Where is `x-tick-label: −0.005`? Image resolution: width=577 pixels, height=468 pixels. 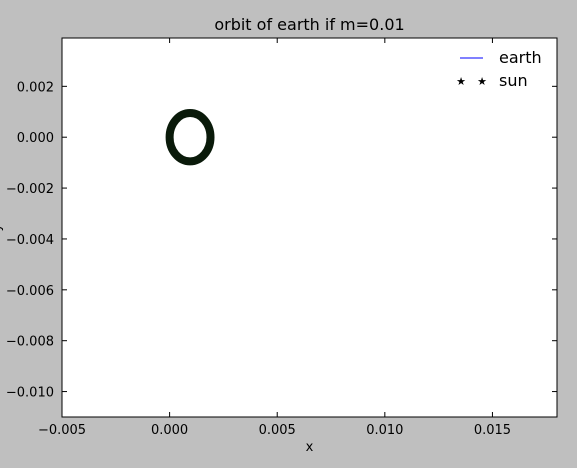 x-tick-label: −0.005 is located at coordinates (62, 430).